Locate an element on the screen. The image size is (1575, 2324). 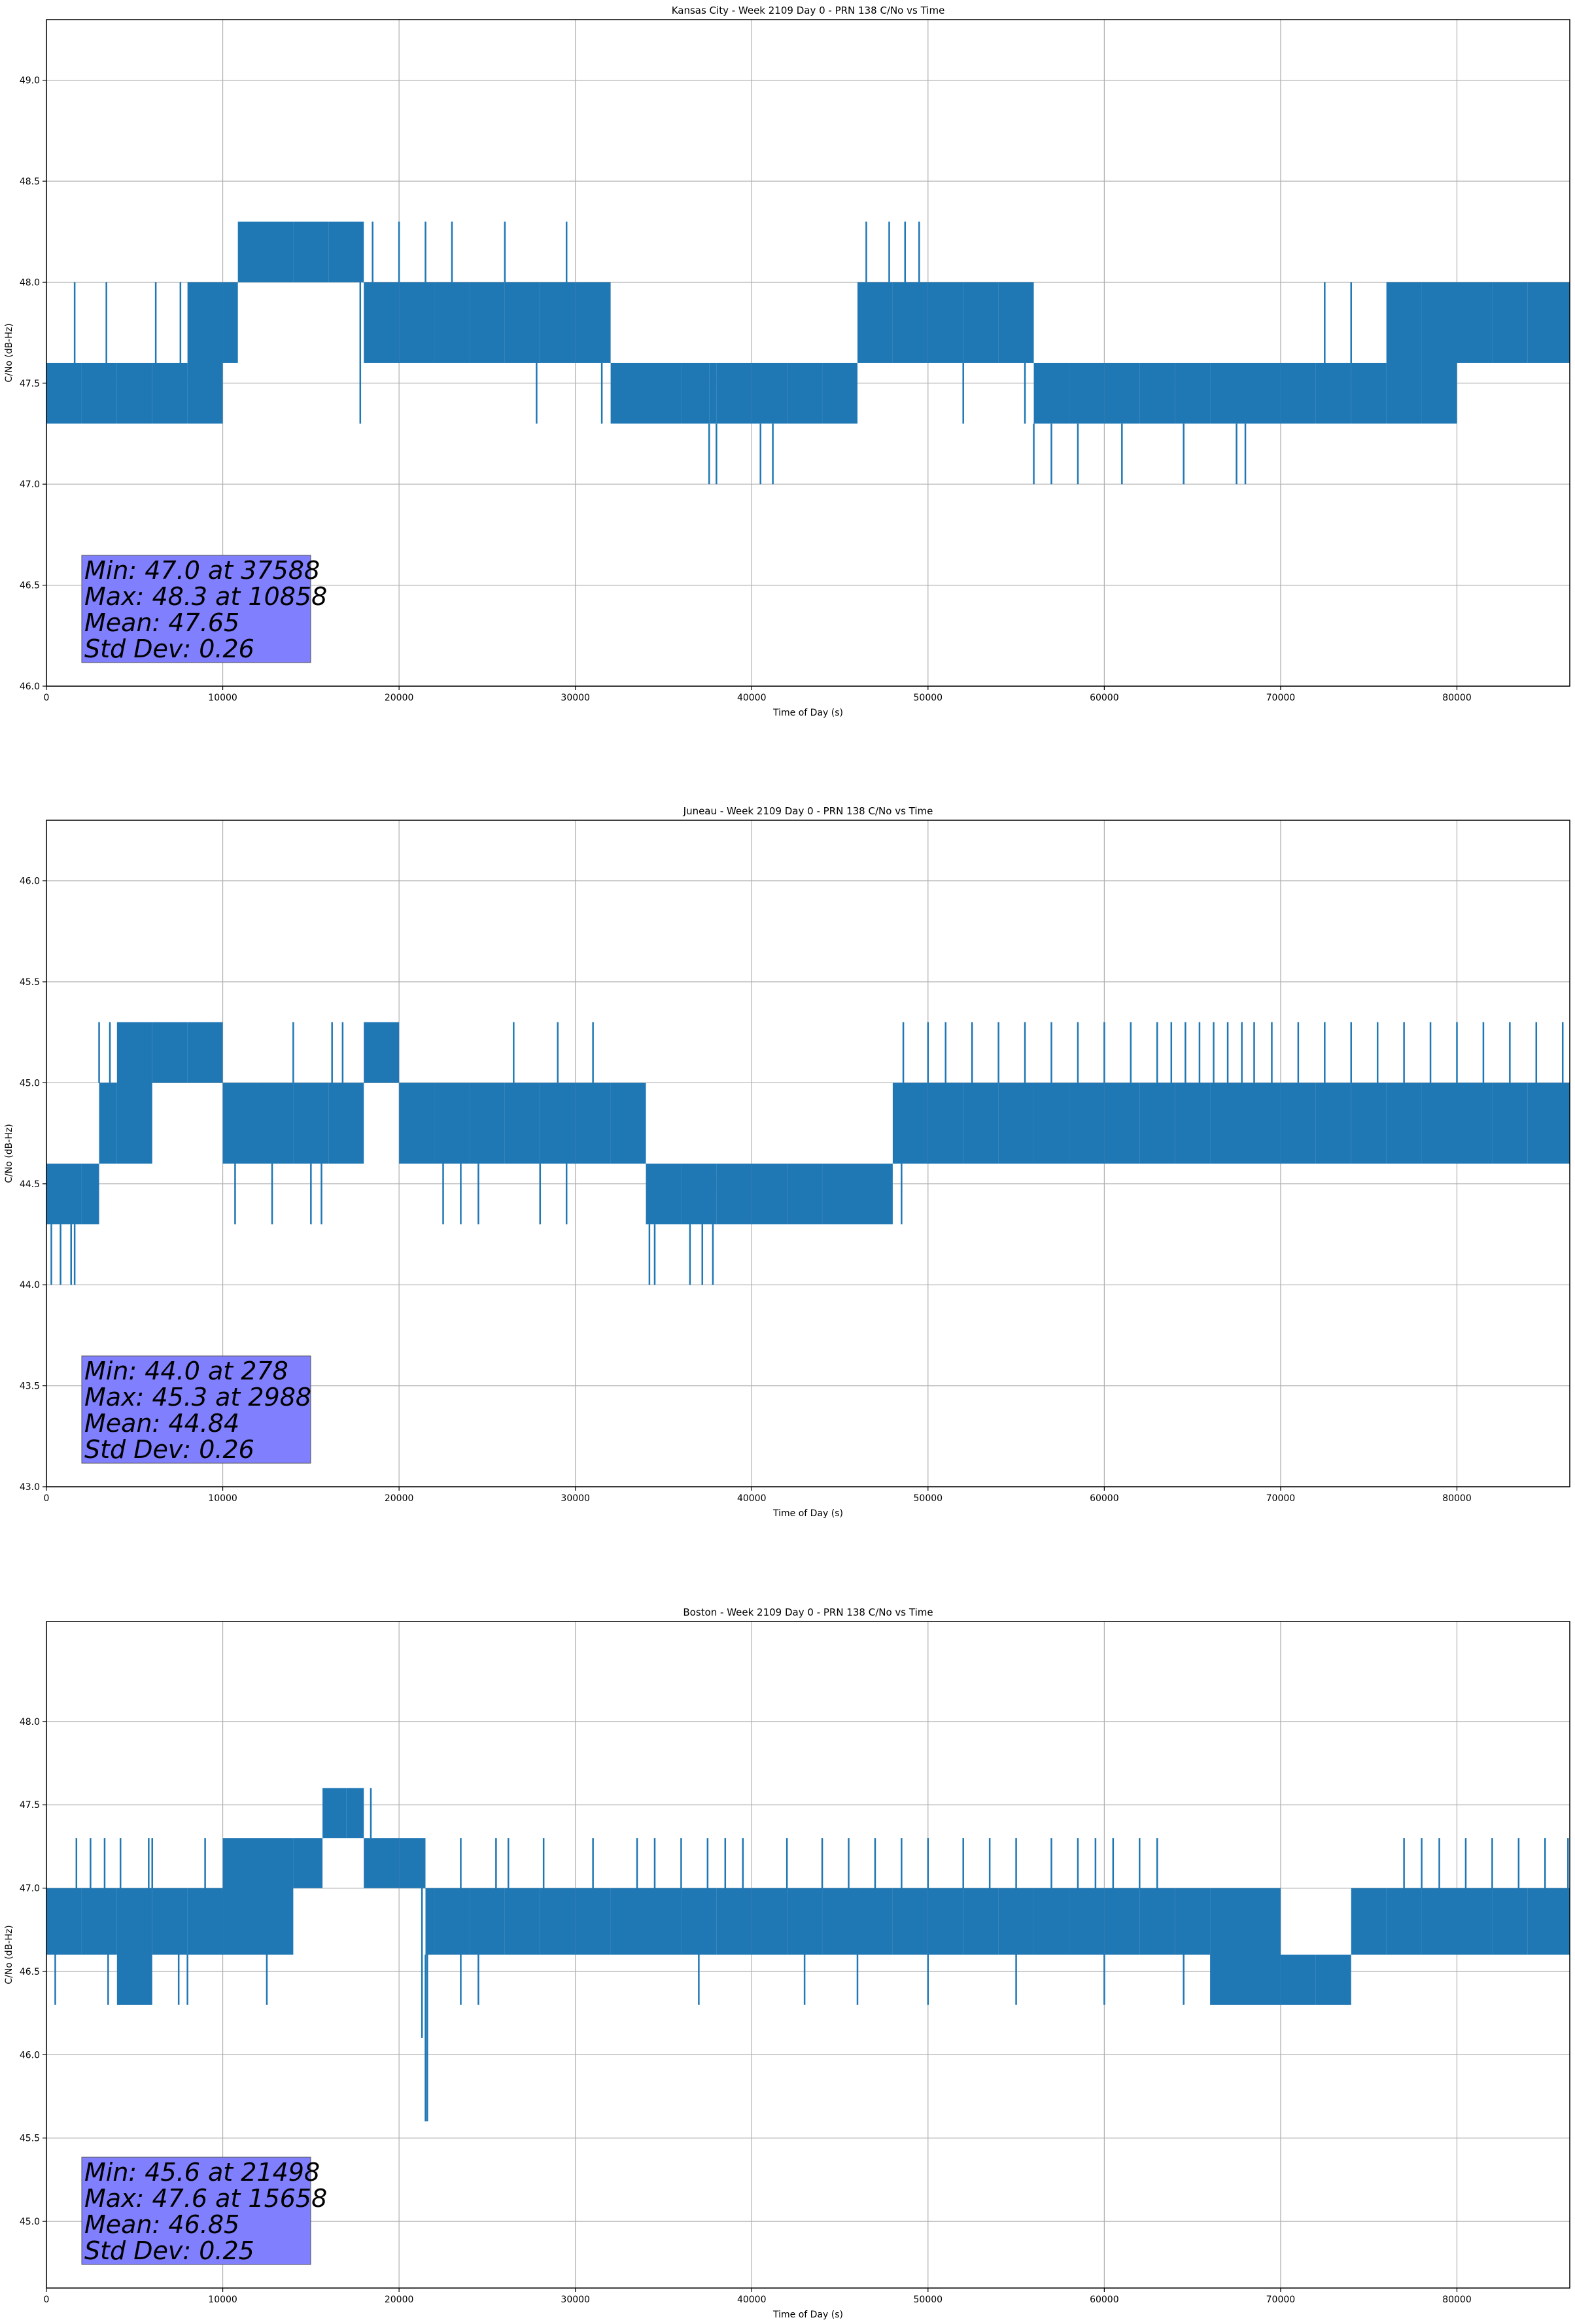
x-tick-label: 0 is located at coordinates (47, 2300).